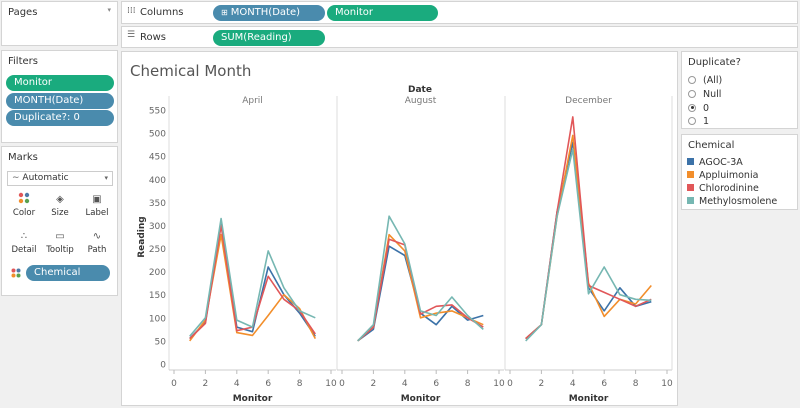 This screenshot has width=800, height=408. Describe the element at coordinates (157, 227) in the screenshot. I see `y-tick-label: 300` at that location.